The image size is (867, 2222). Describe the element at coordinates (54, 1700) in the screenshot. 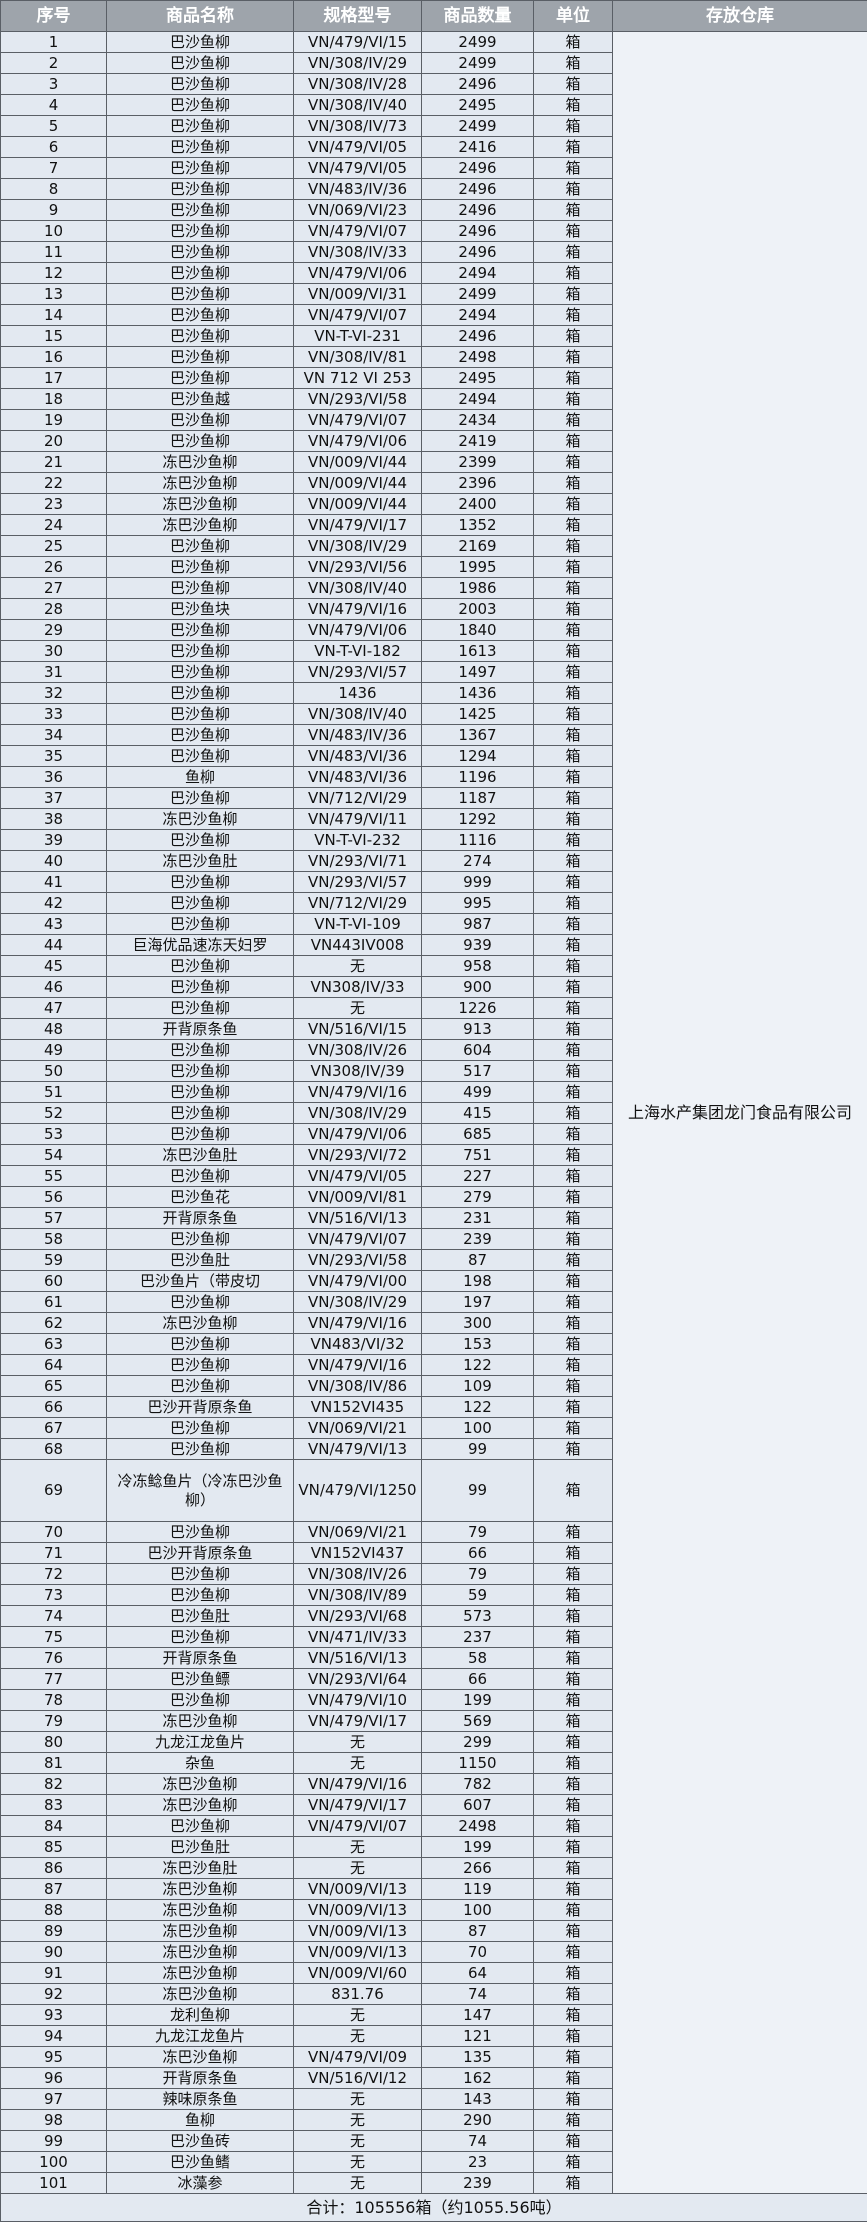

I see `row-number: 78` at that location.